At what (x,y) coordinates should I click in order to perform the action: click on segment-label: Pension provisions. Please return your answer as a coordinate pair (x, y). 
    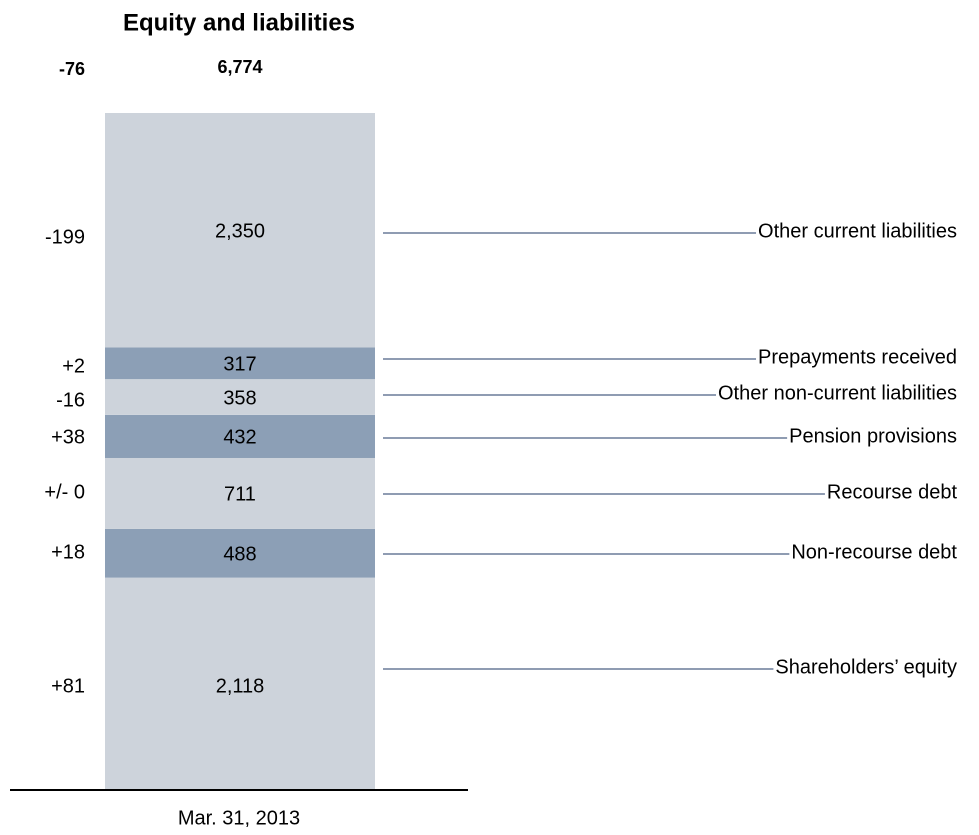
    Looking at the image, I should click on (873, 436).